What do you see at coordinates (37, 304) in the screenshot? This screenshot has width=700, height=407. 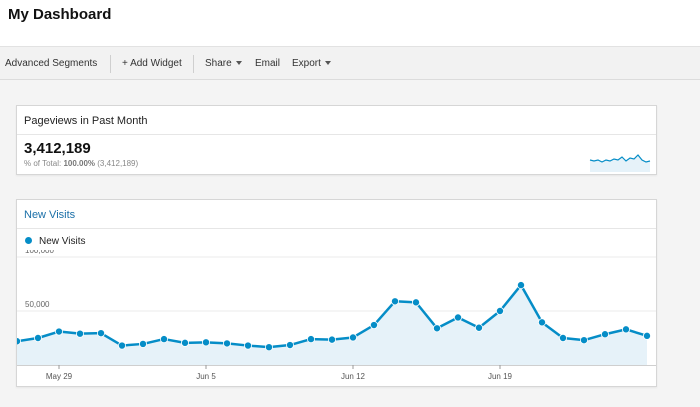 I see `y-tick-label: 50,000` at bounding box center [37, 304].